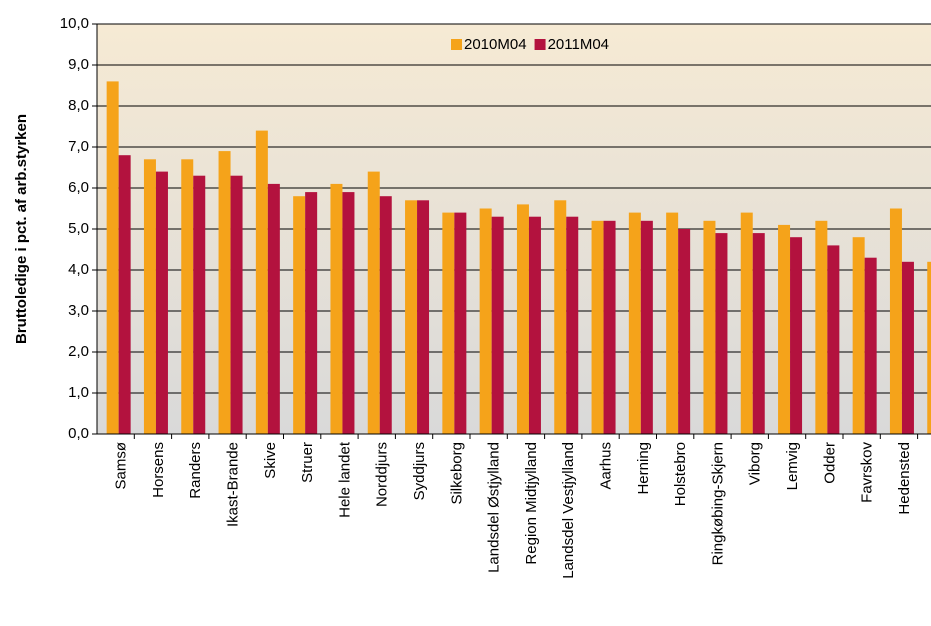  I want to click on legend-label: 2010M04, so click(495, 44).